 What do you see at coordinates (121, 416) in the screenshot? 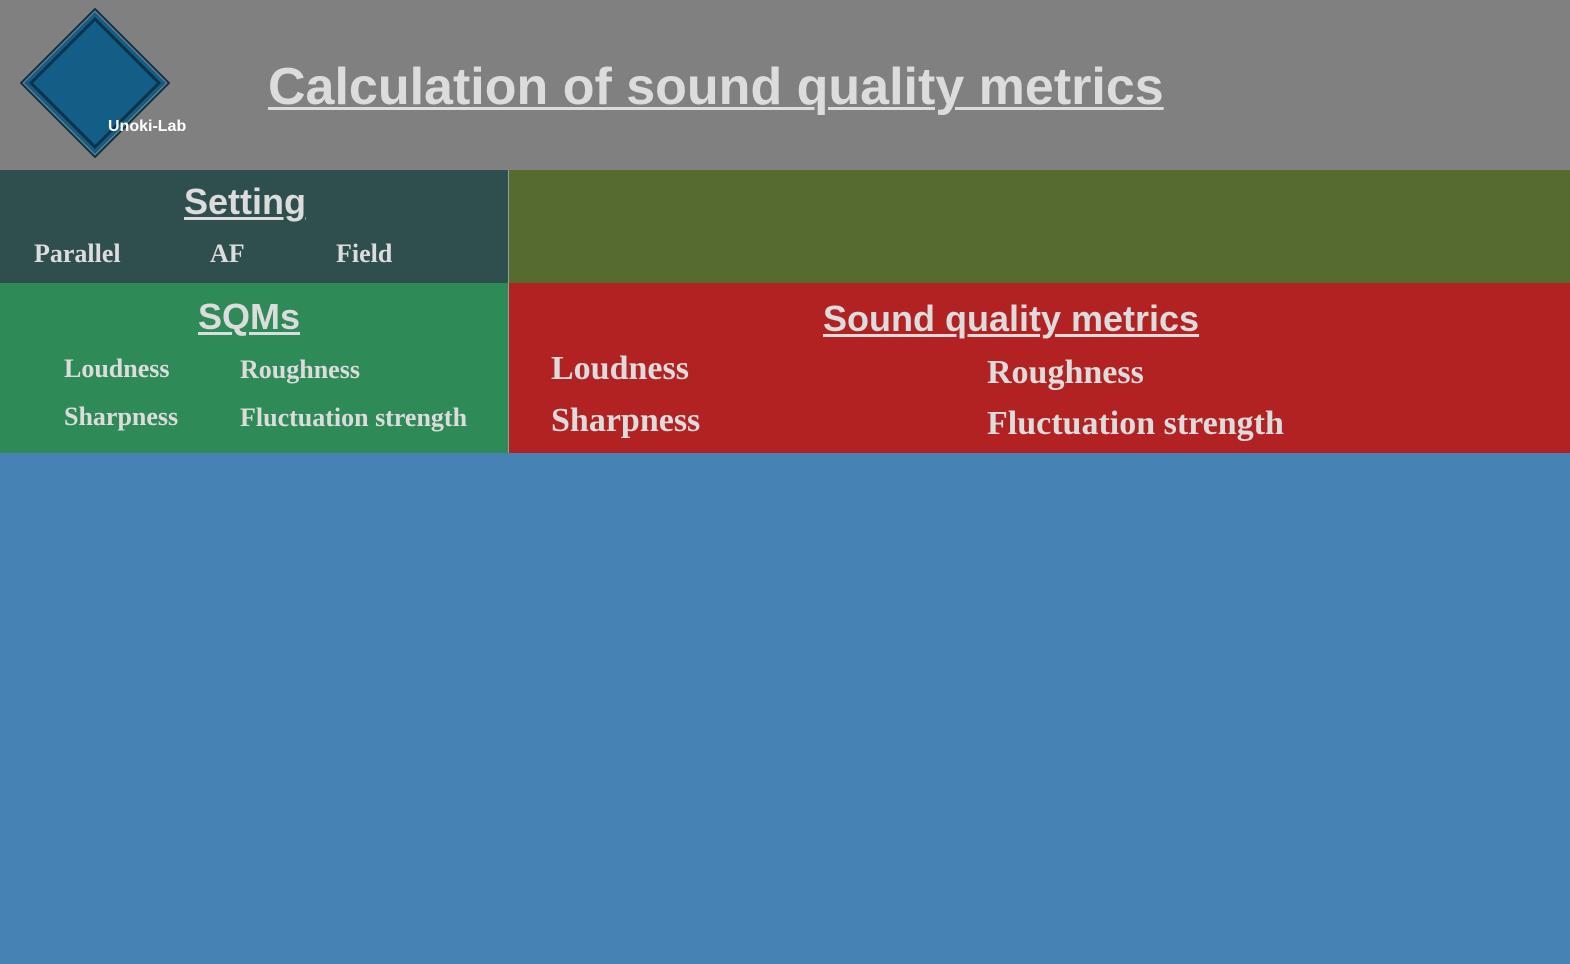
I see `sqm-sharpness-option: Sharpness` at bounding box center [121, 416].